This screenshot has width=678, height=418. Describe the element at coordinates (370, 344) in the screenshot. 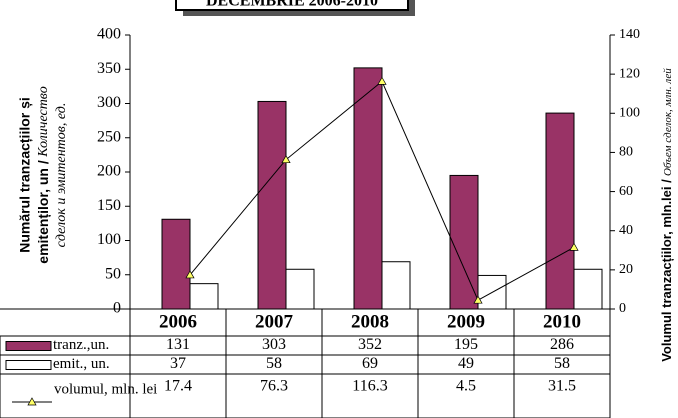

I see `table-value: 352` at that location.